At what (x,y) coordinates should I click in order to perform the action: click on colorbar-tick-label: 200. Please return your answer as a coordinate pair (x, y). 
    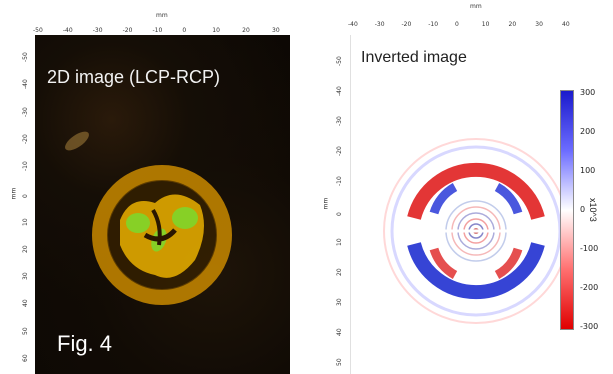
    Looking at the image, I should click on (588, 131).